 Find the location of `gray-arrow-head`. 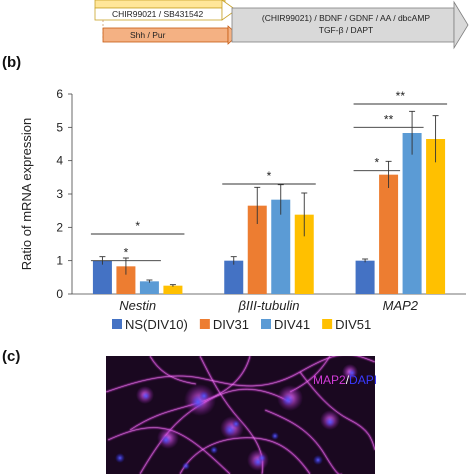

gray-arrow-head is located at coordinates (461, 25).